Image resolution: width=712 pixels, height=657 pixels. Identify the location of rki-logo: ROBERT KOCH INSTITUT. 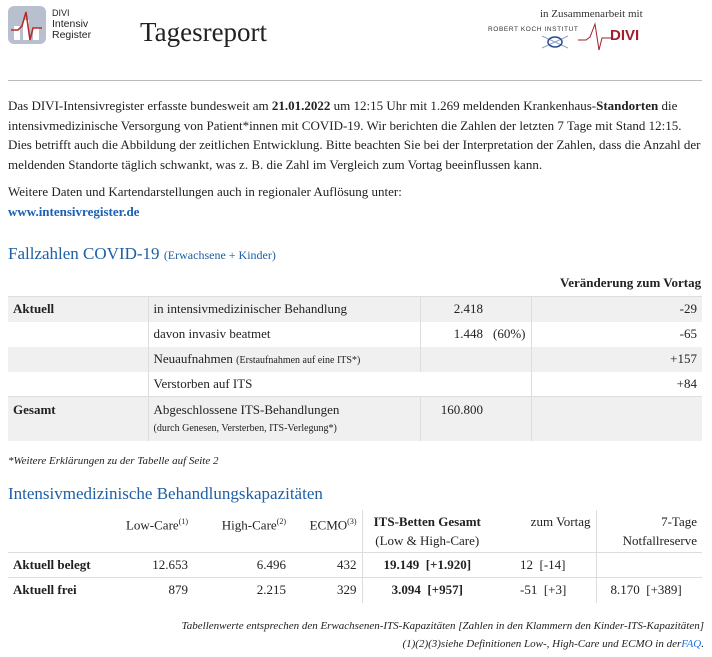
(533, 37).